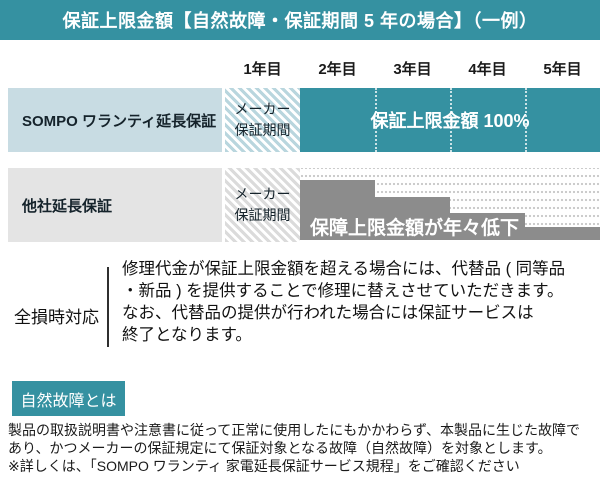 The height and width of the screenshot is (500, 600). I want to click on page-title: 保証上限金額【自然故障・保証期間 5 年の場合】（一例）, so click(300, 21).